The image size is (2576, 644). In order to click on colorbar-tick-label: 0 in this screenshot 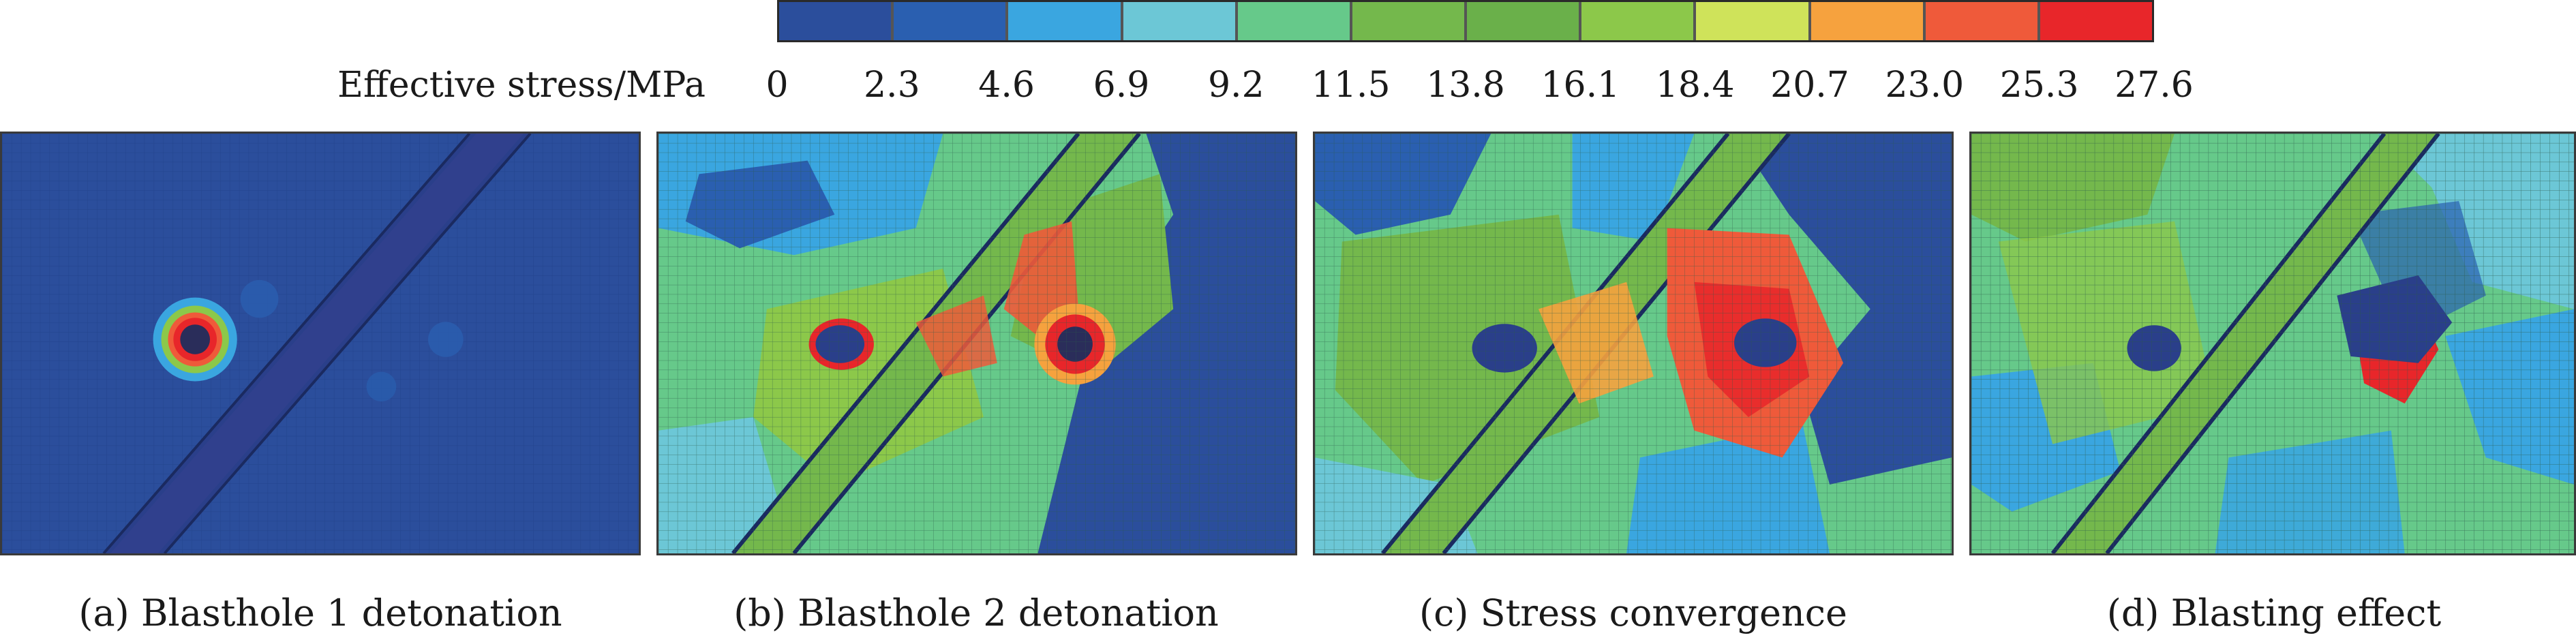, I will do `click(778, 85)`.